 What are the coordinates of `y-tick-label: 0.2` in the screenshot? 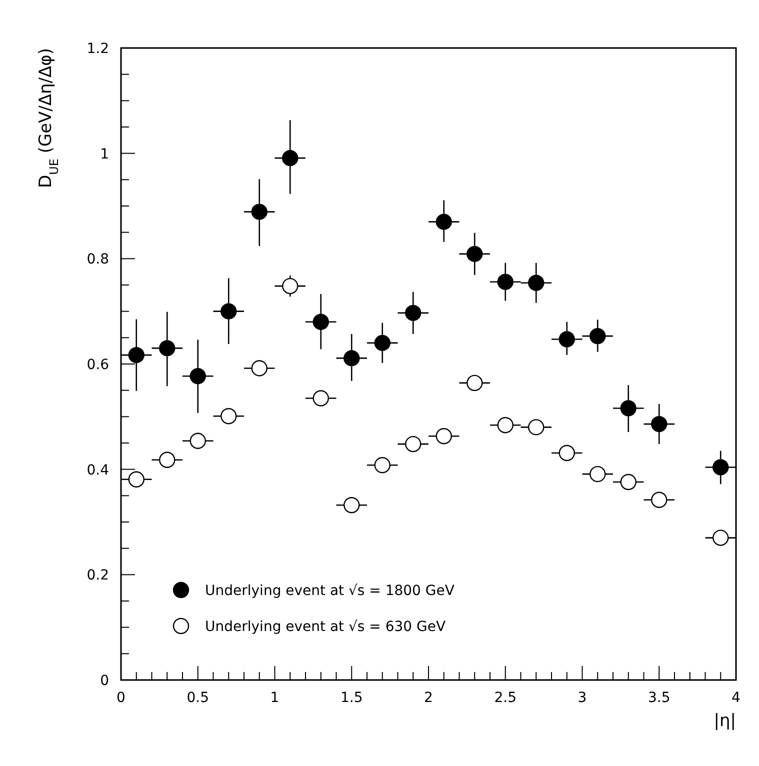 It's located at (97, 576).